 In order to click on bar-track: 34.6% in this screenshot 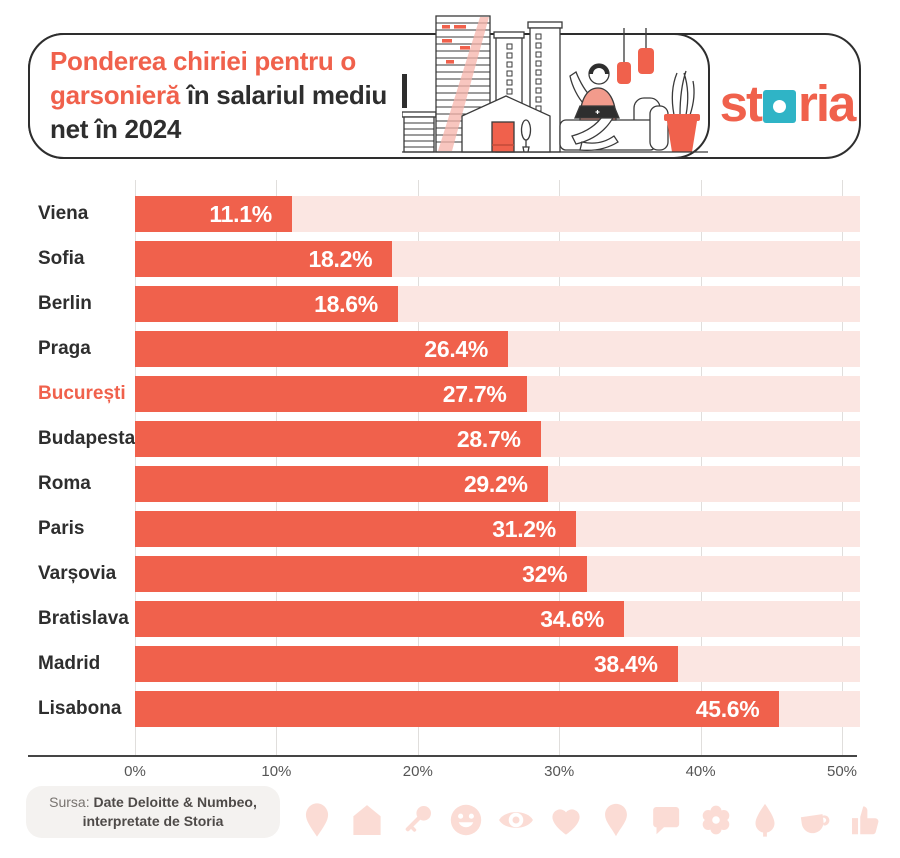, I will do `click(497, 619)`.